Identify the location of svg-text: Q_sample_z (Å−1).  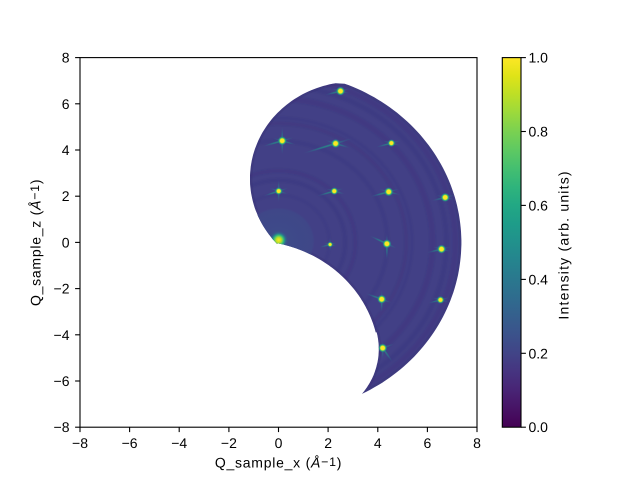
(36, 242).